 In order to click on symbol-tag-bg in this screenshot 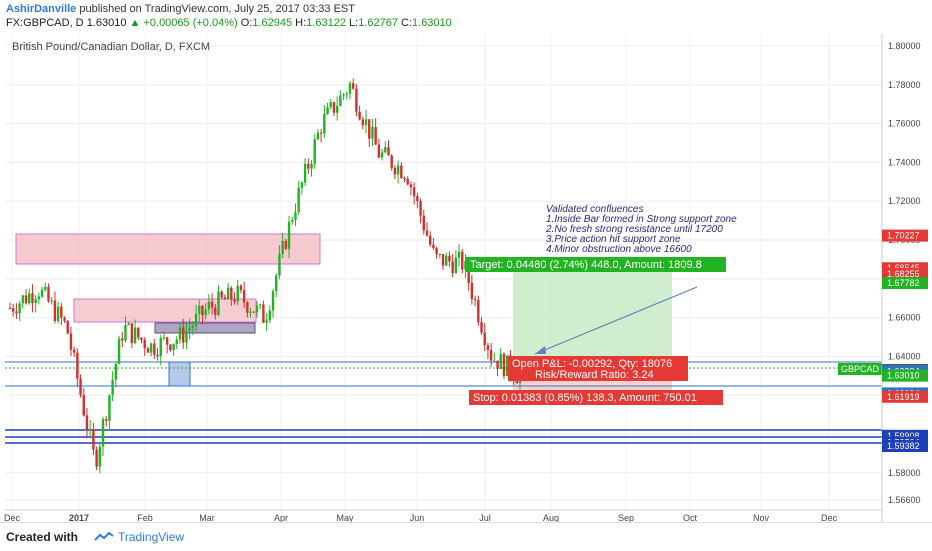, I will do `click(860, 369)`.